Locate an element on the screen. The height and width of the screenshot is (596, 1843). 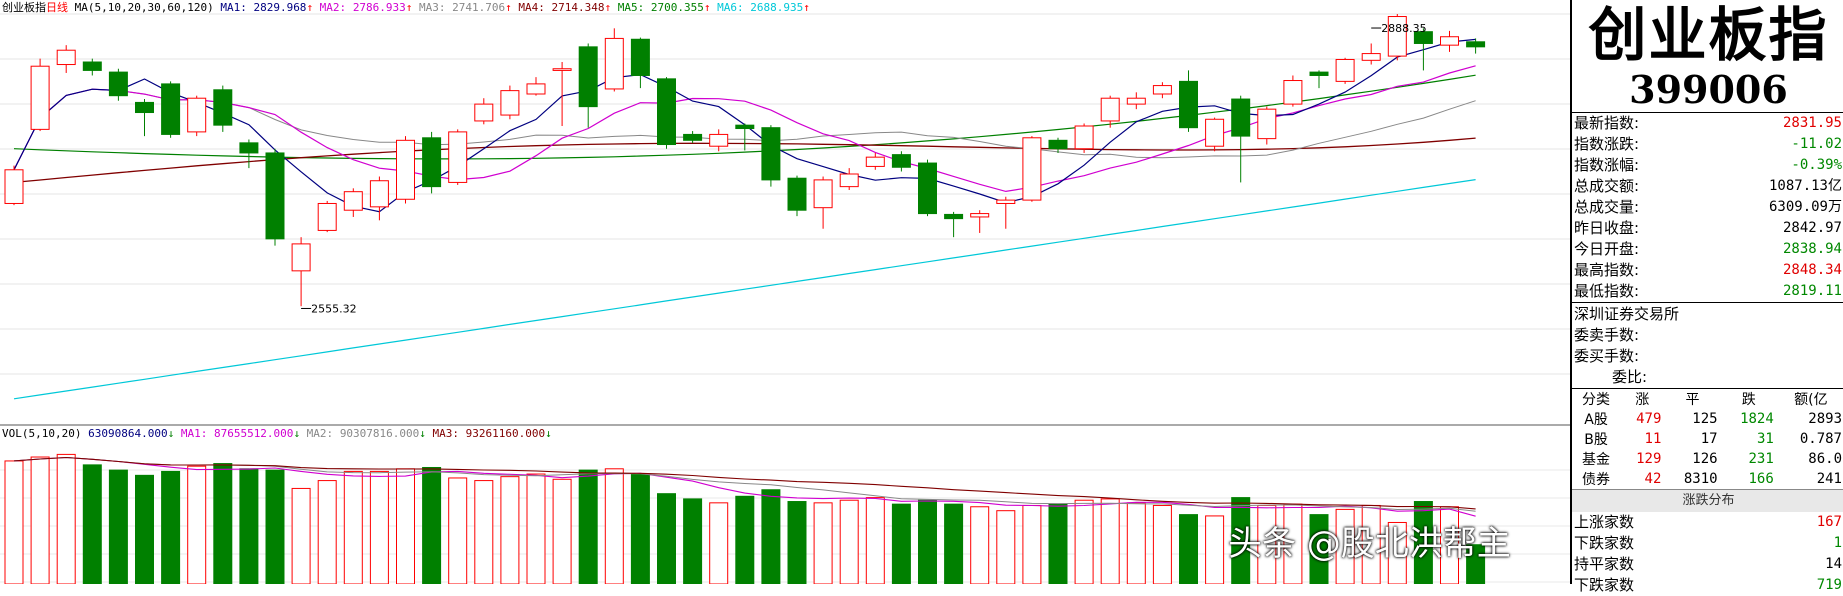
board-row: 债券 42 8310 166 241 is located at coordinates (1707, 479).